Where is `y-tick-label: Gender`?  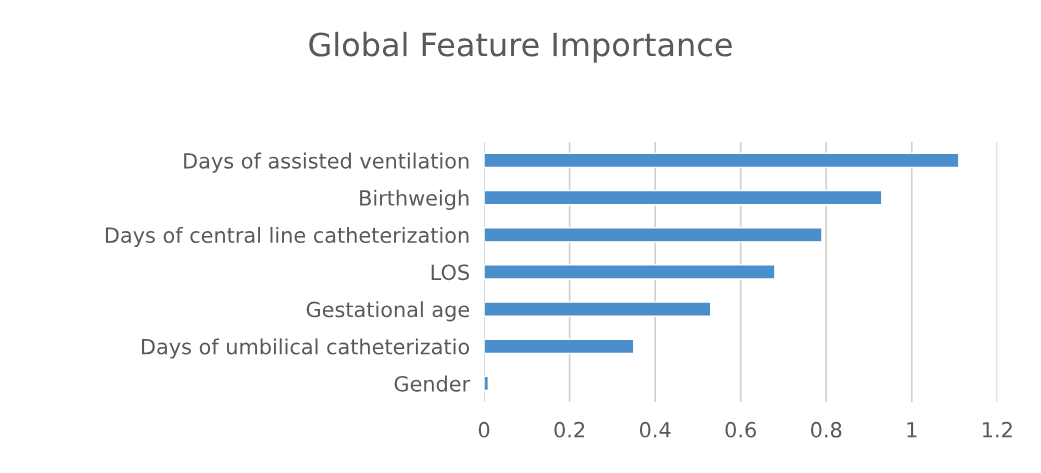 y-tick-label: Gender is located at coordinates (432, 383).